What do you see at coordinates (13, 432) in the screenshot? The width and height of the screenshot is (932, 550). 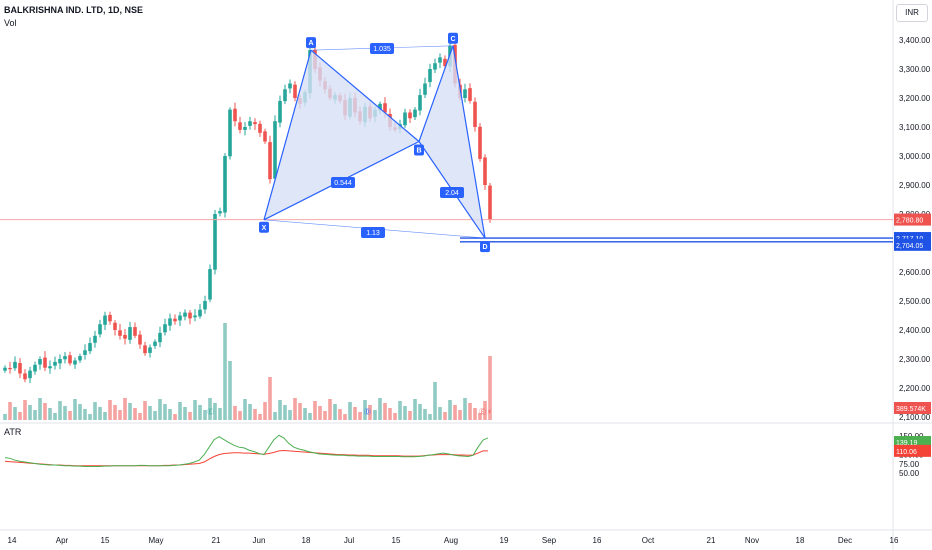 I see `atr-label: ATR` at bounding box center [13, 432].